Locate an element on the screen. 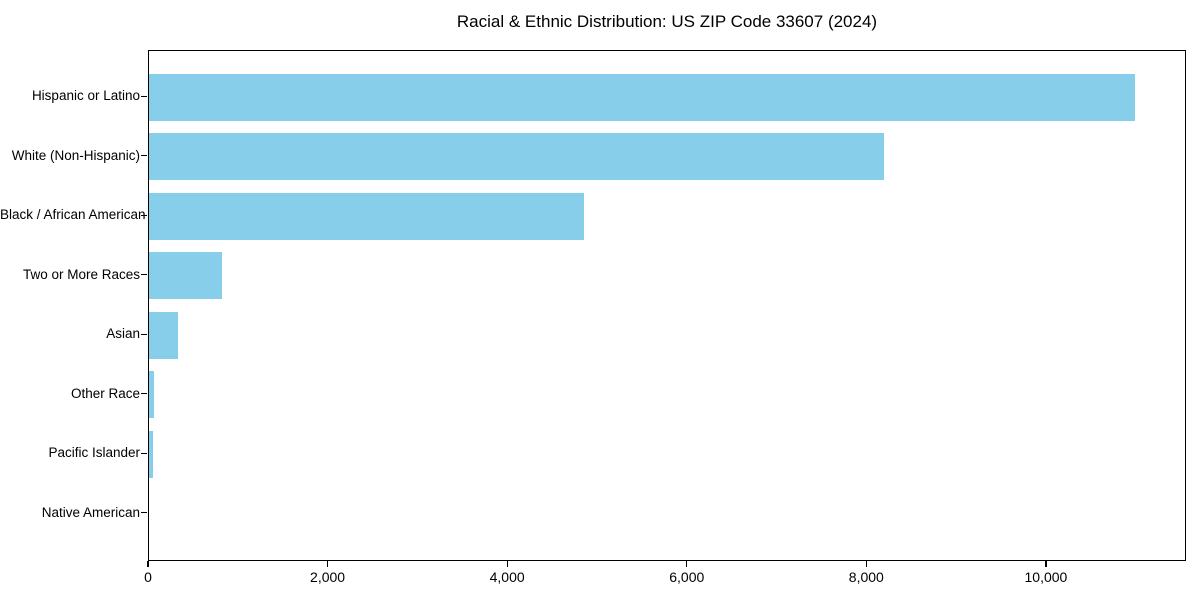  x-tick-label: 6,000 is located at coordinates (687, 577).